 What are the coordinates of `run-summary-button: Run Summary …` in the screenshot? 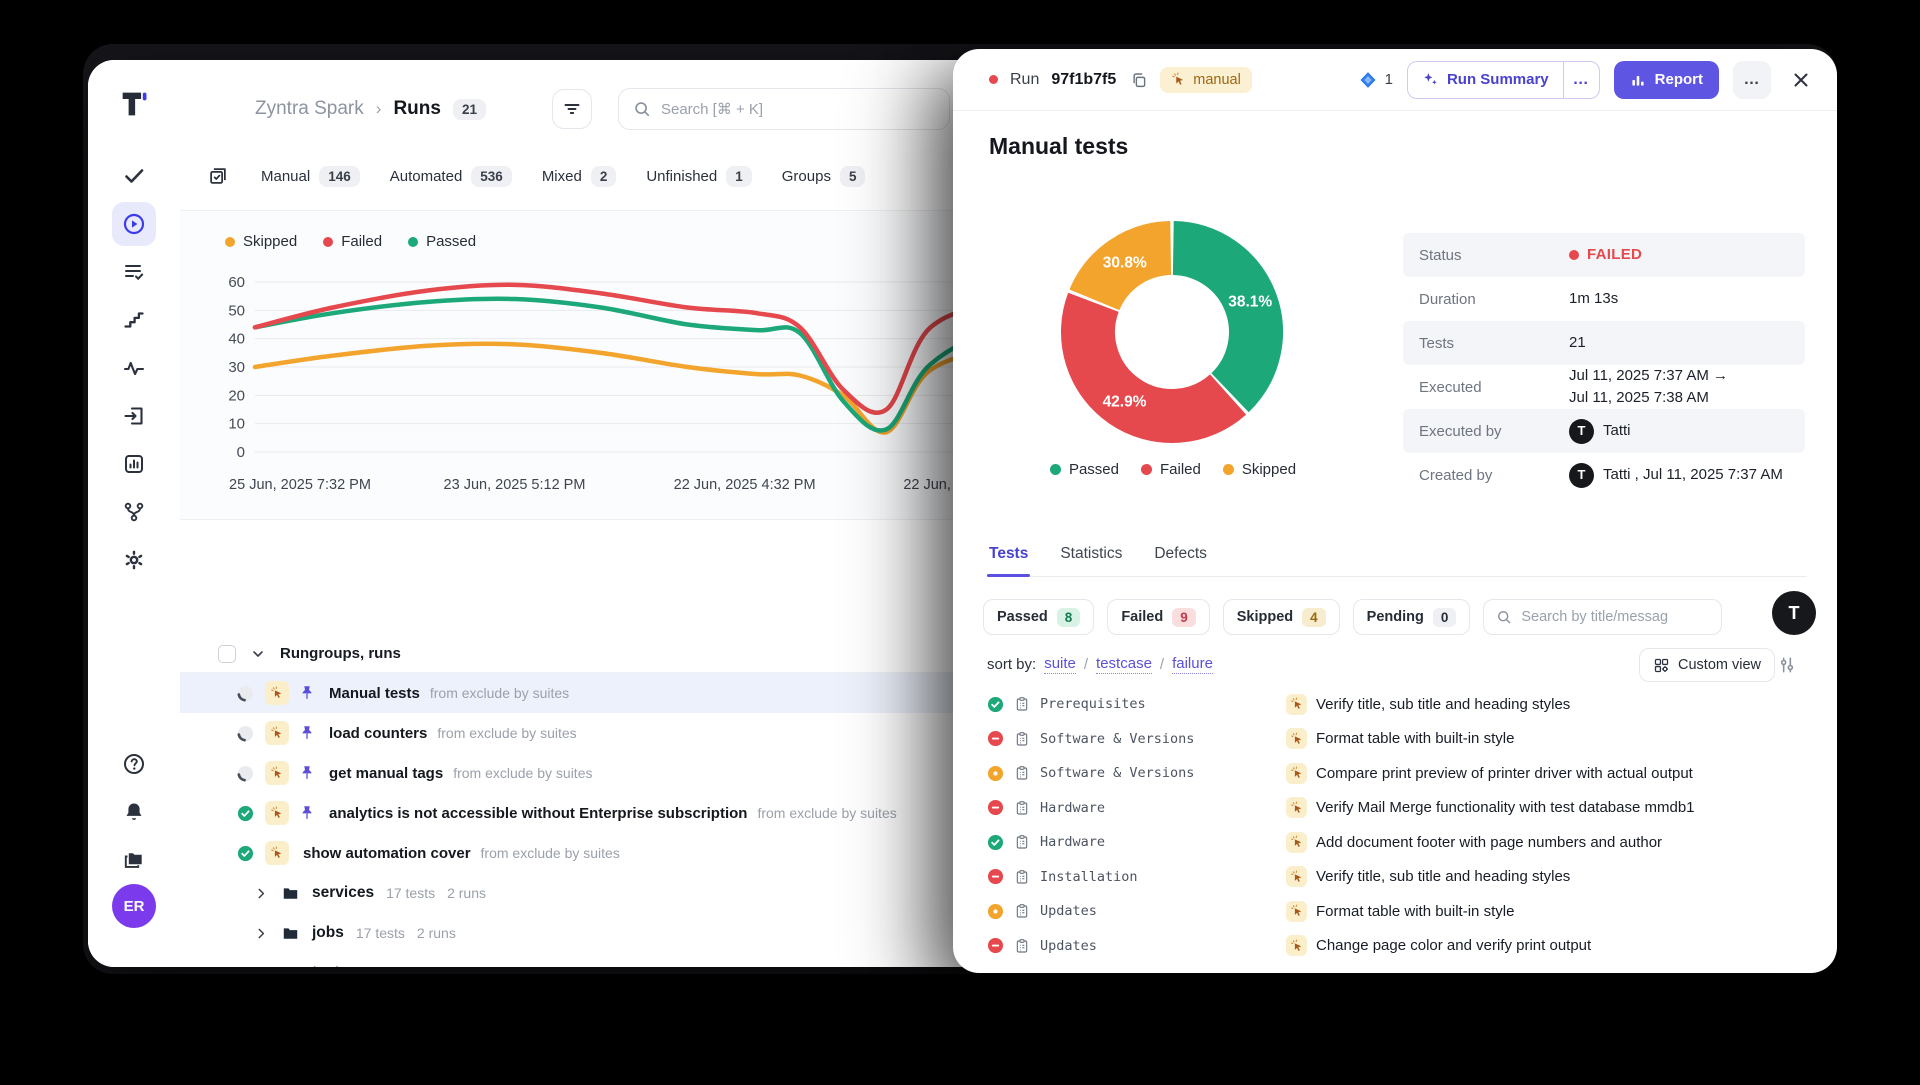 It's located at (1503, 79).